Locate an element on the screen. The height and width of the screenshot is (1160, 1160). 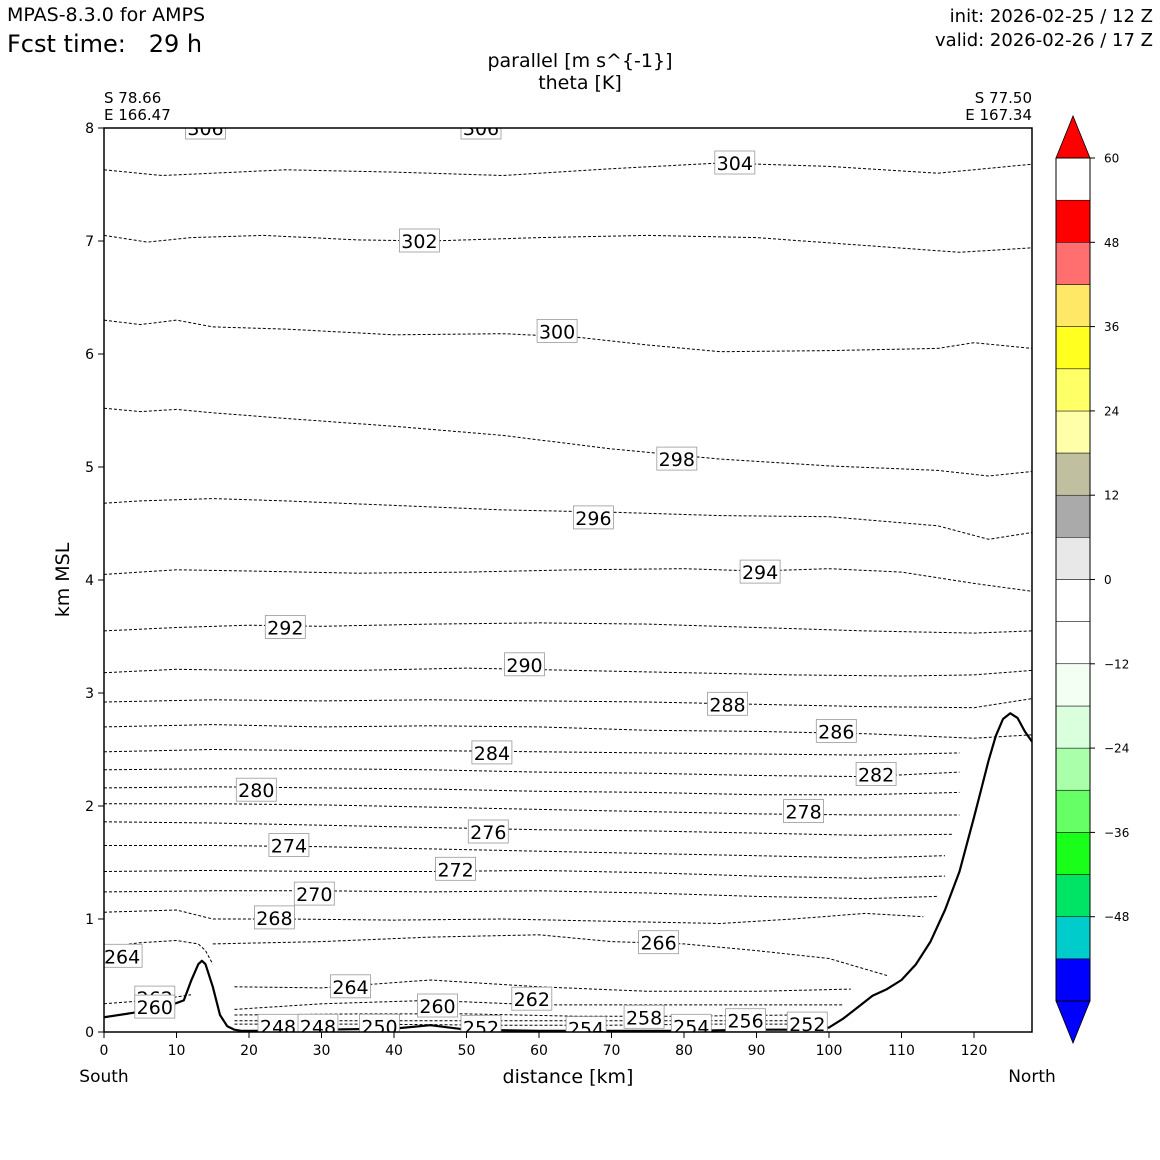
contour-label-text: 274 is located at coordinates (289, 847).